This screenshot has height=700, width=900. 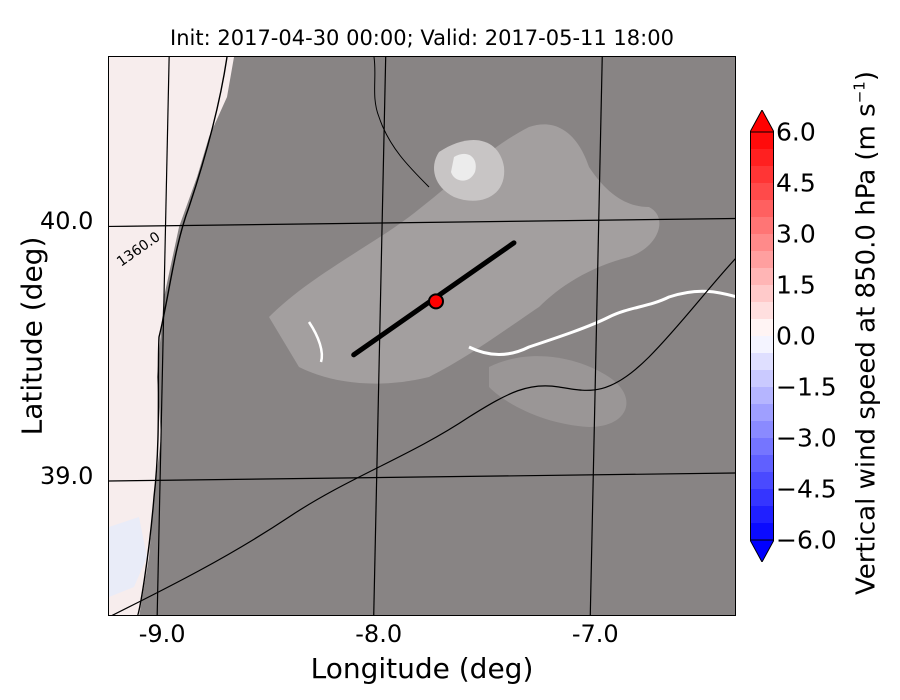 I want to click on colorbar-tick: −6.0, so click(x=806, y=540).